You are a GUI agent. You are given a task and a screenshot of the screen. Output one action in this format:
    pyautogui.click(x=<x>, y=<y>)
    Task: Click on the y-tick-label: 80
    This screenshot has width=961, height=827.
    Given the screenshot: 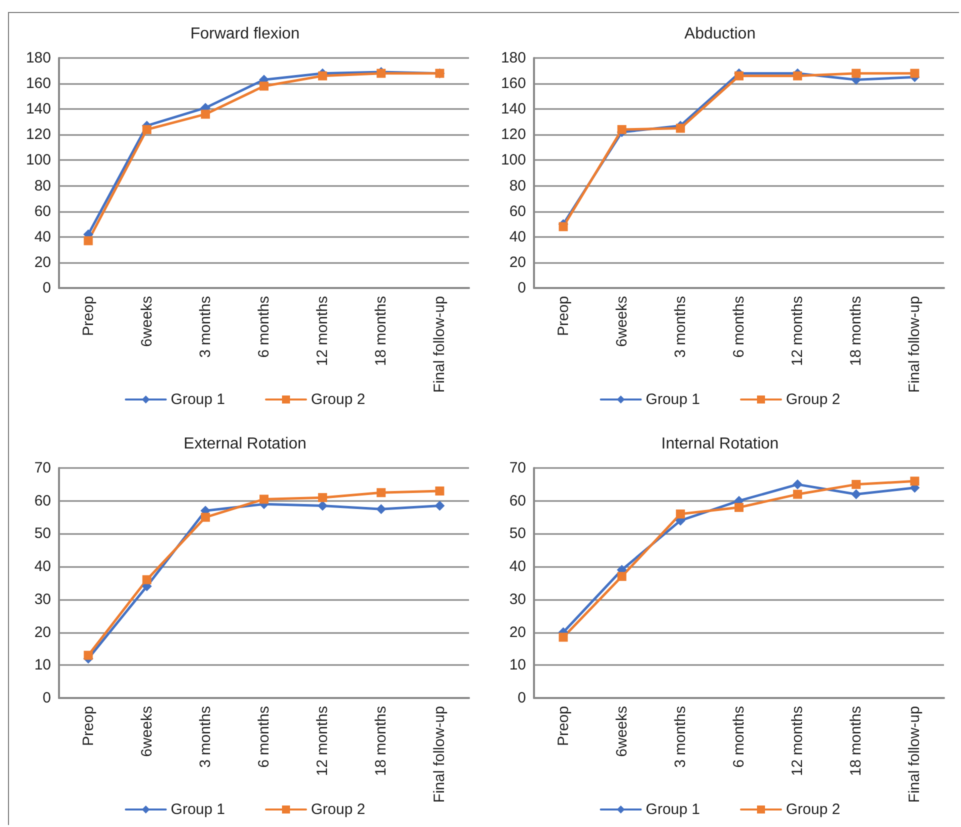 What is the action you would take?
    pyautogui.click(x=42, y=185)
    